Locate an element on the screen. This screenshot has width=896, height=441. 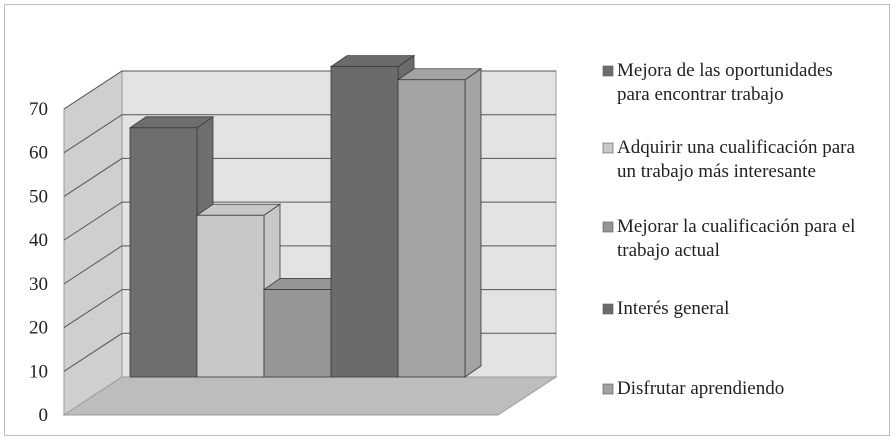
legend-label: Mejora de las oportunidades is located at coordinates (725, 70).